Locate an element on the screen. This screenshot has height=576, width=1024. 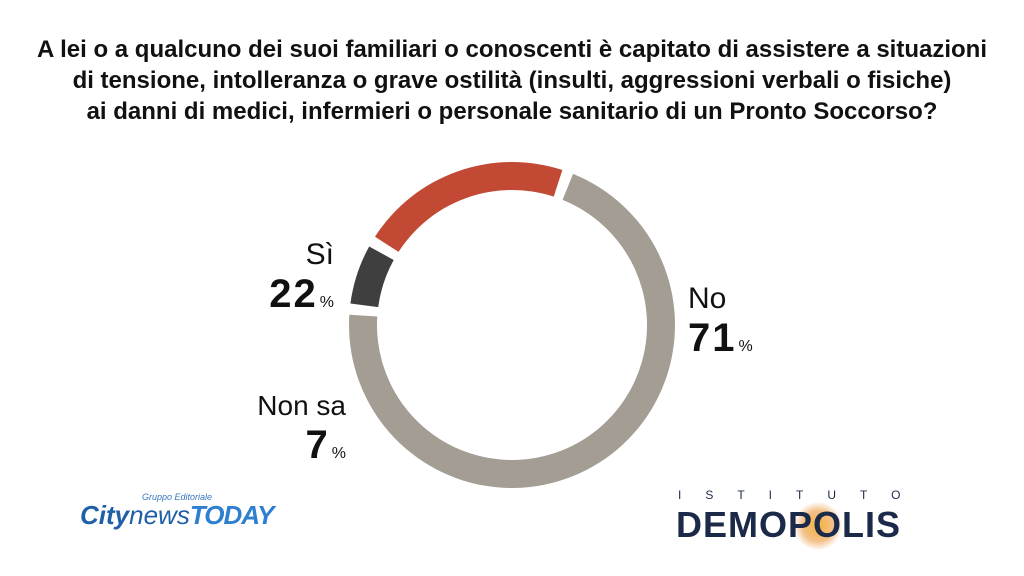
label-ns-value: 7 is located at coordinates (317, 445).